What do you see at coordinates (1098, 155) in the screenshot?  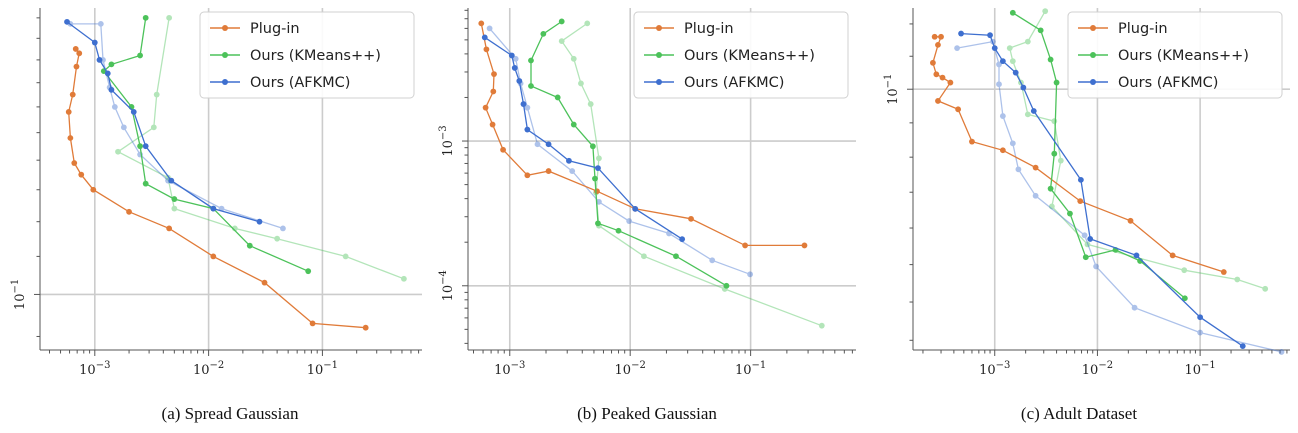 I see `series-kmeans-main` at bounding box center [1098, 155].